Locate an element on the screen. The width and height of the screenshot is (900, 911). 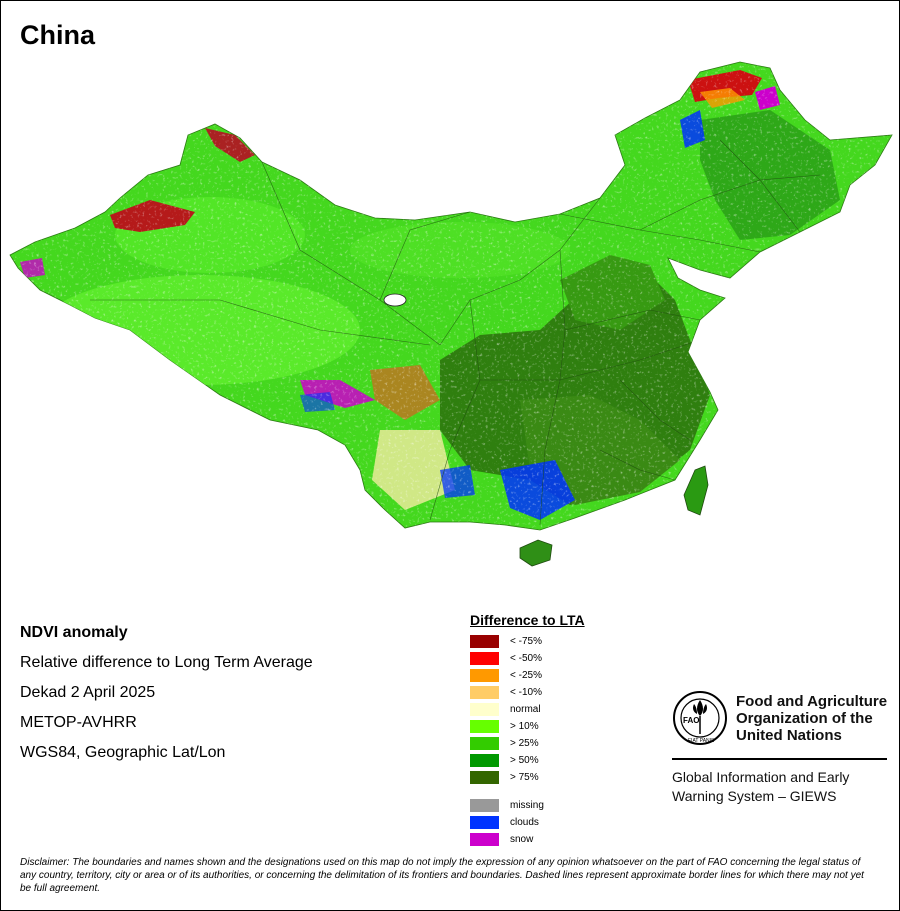
legend-item: > 50% is located at coordinates (527, 760).